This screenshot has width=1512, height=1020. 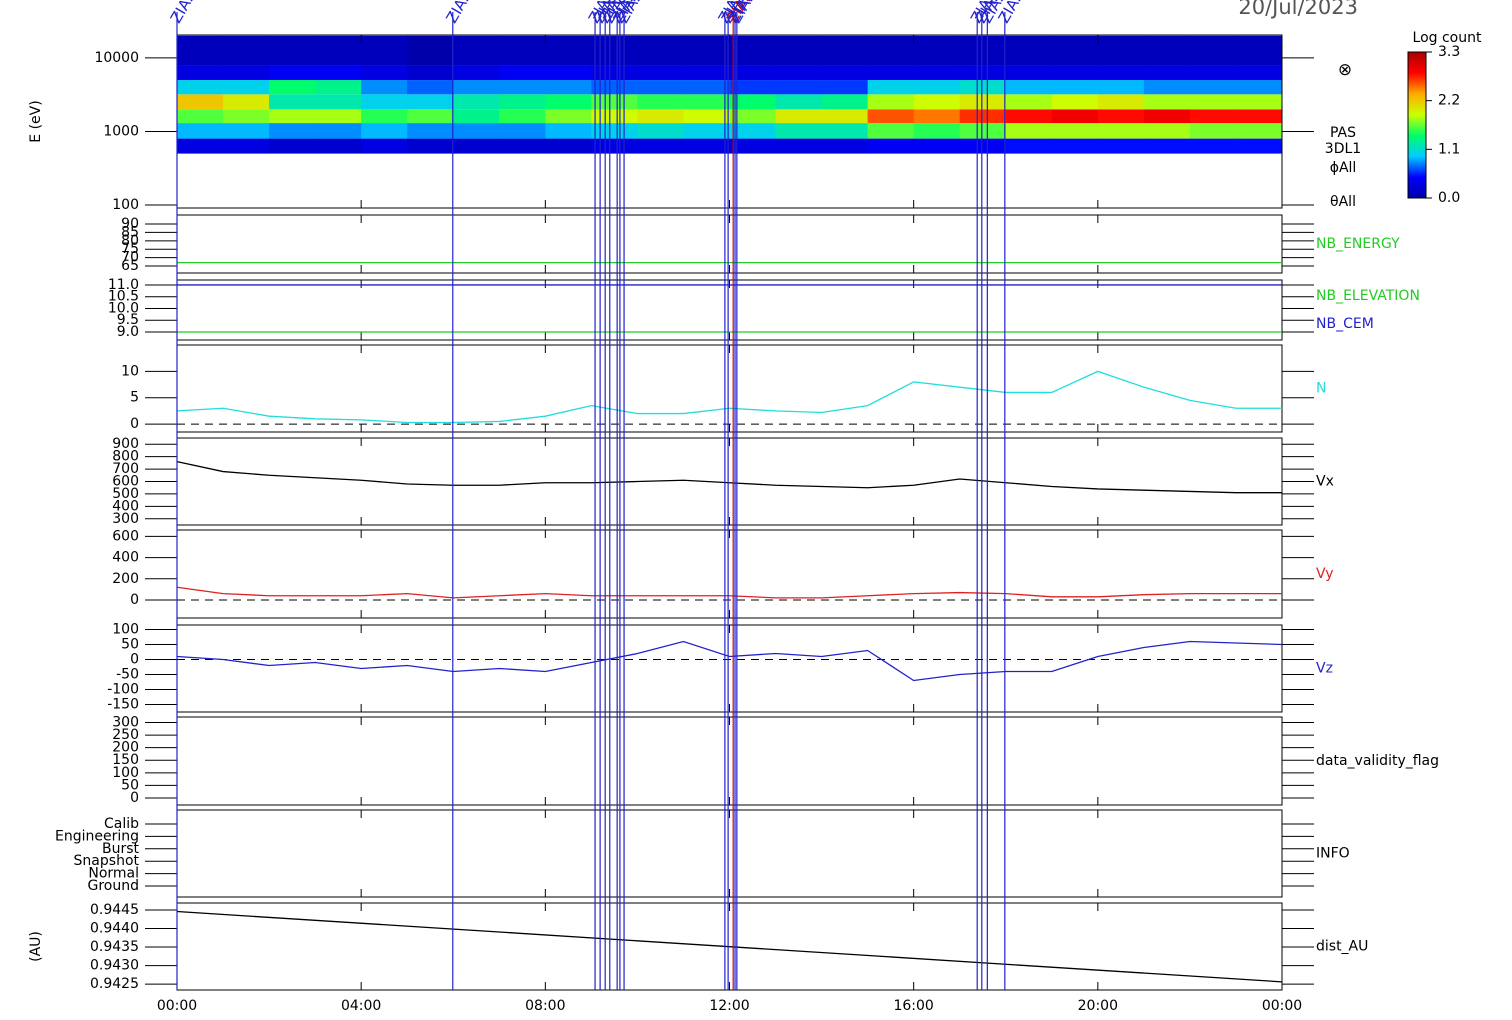 What do you see at coordinates (125, 760) in the screenshot?
I see `y-tick-label: 150` at bounding box center [125, 760].